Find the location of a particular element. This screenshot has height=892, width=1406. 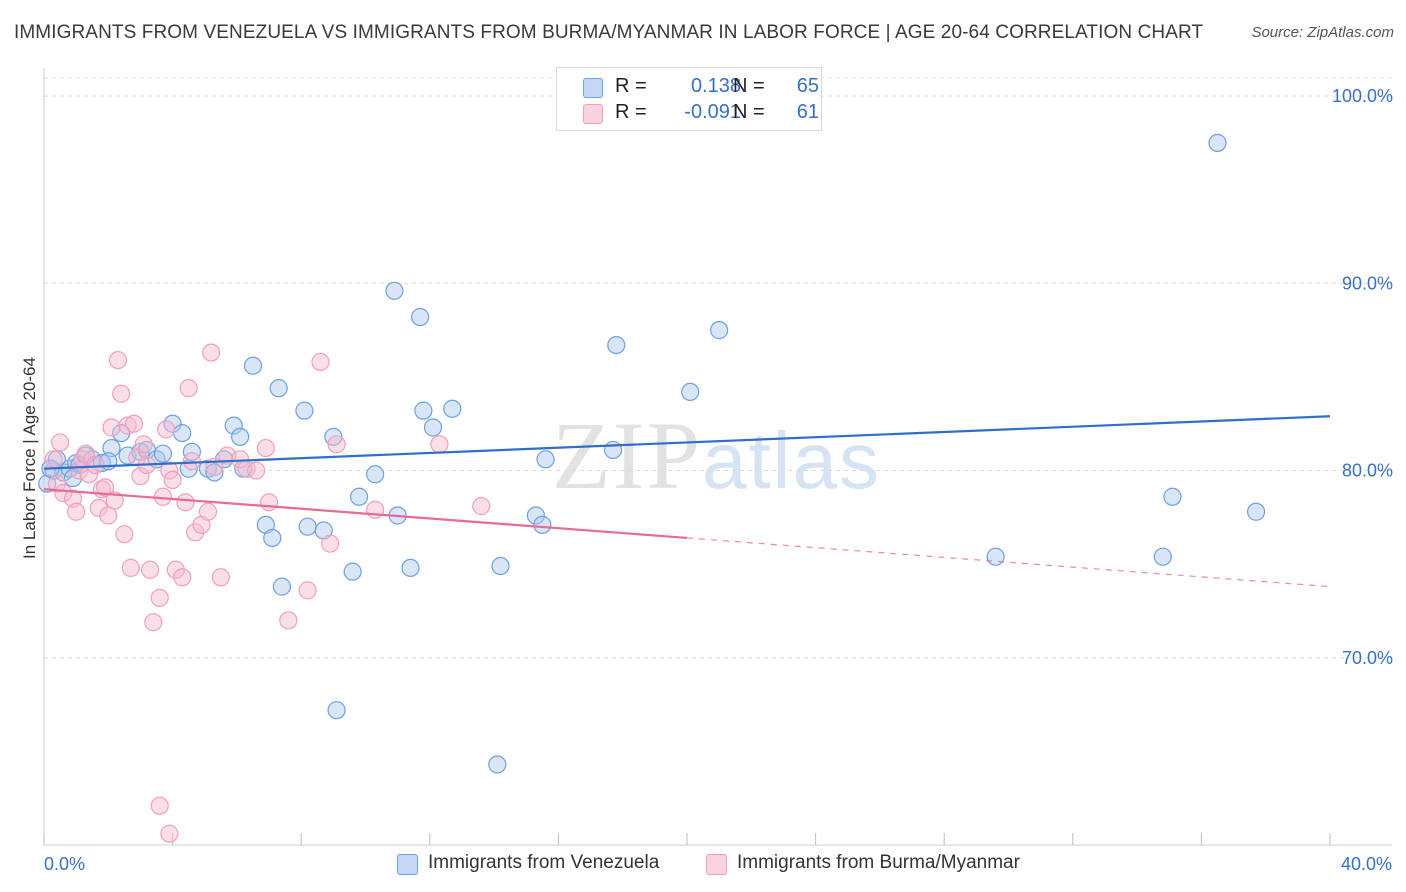

x-tick-label-max: 40.0% is located at coordinates (1366, 864).